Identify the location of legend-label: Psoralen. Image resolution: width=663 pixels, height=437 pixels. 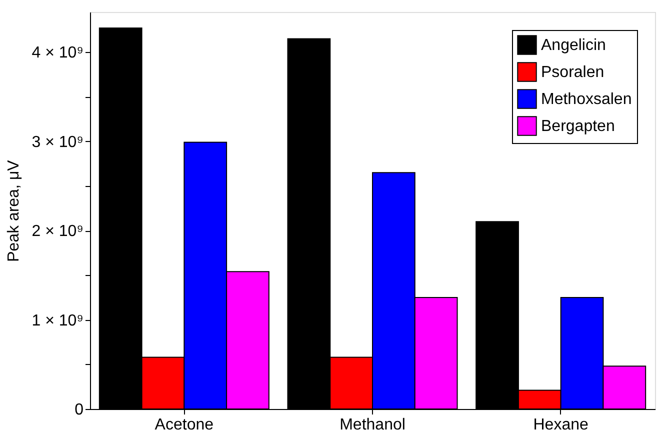
(572, 72).